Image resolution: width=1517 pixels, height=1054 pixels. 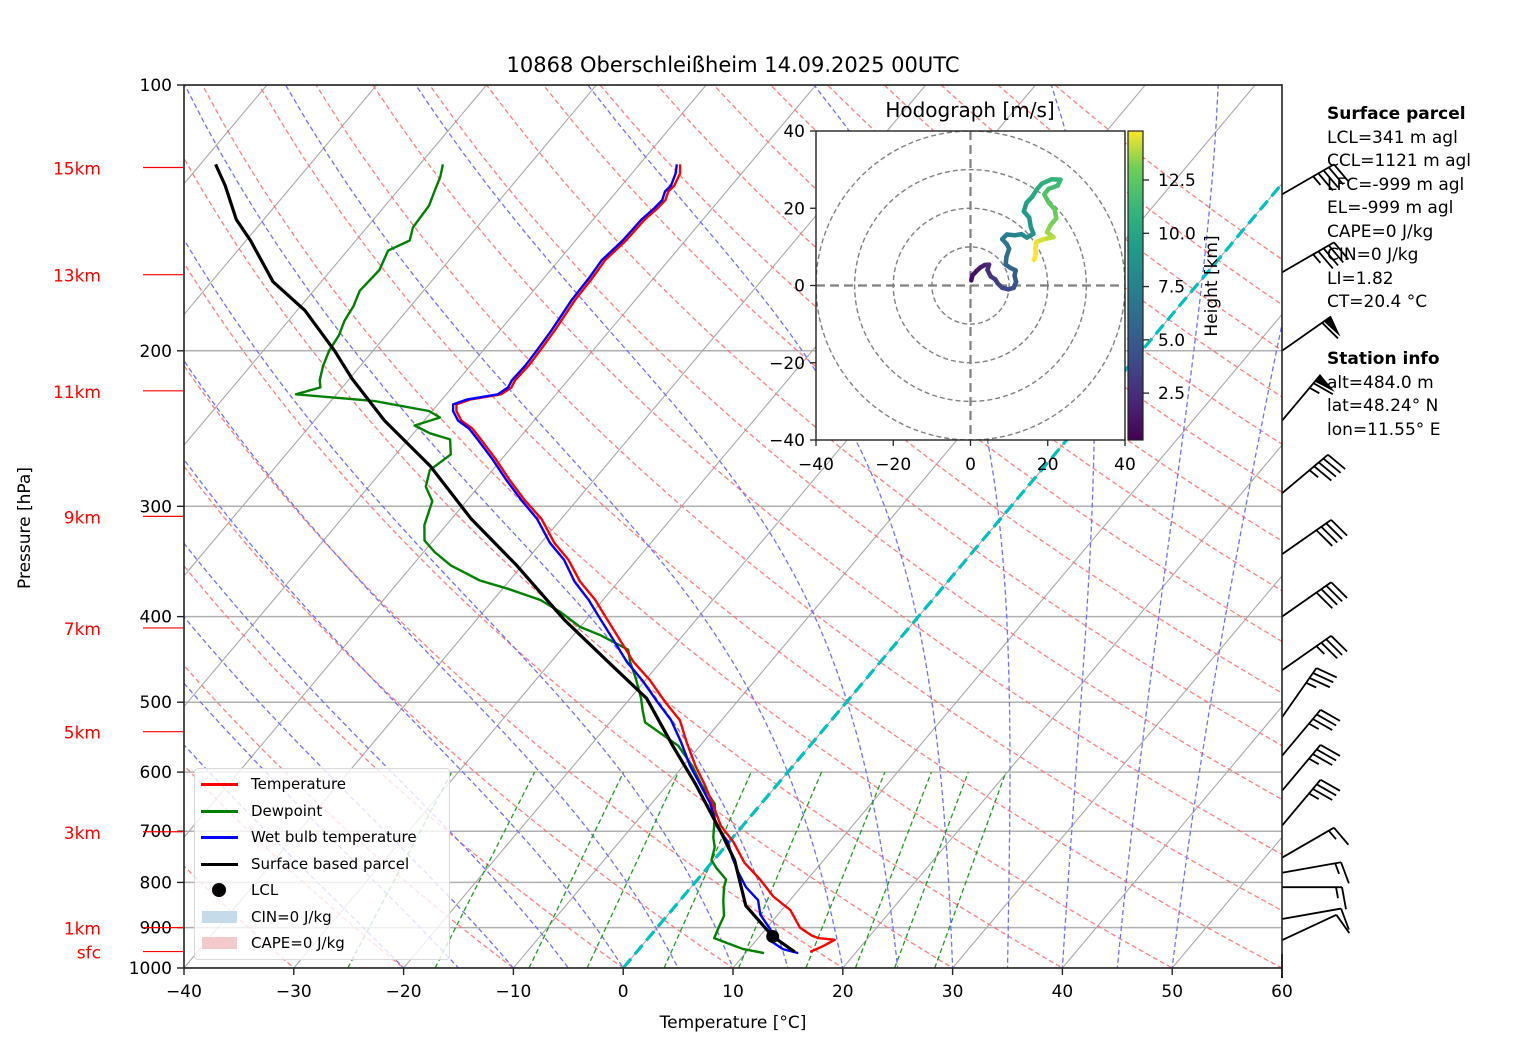 I want to click on height-marker-label: 13km, so click(x=77, y=277).